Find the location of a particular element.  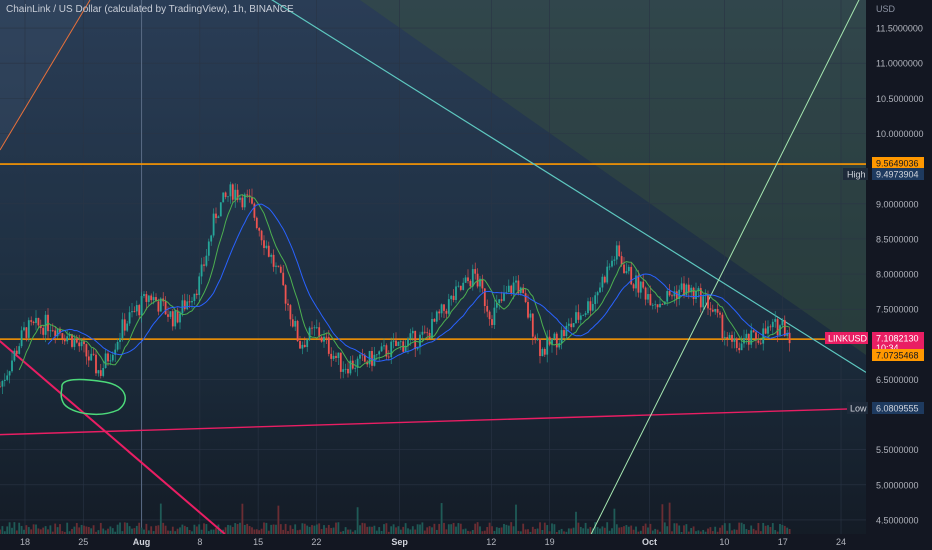

price-tick-label: 10.5000000 is located at coordinates (900, 99).